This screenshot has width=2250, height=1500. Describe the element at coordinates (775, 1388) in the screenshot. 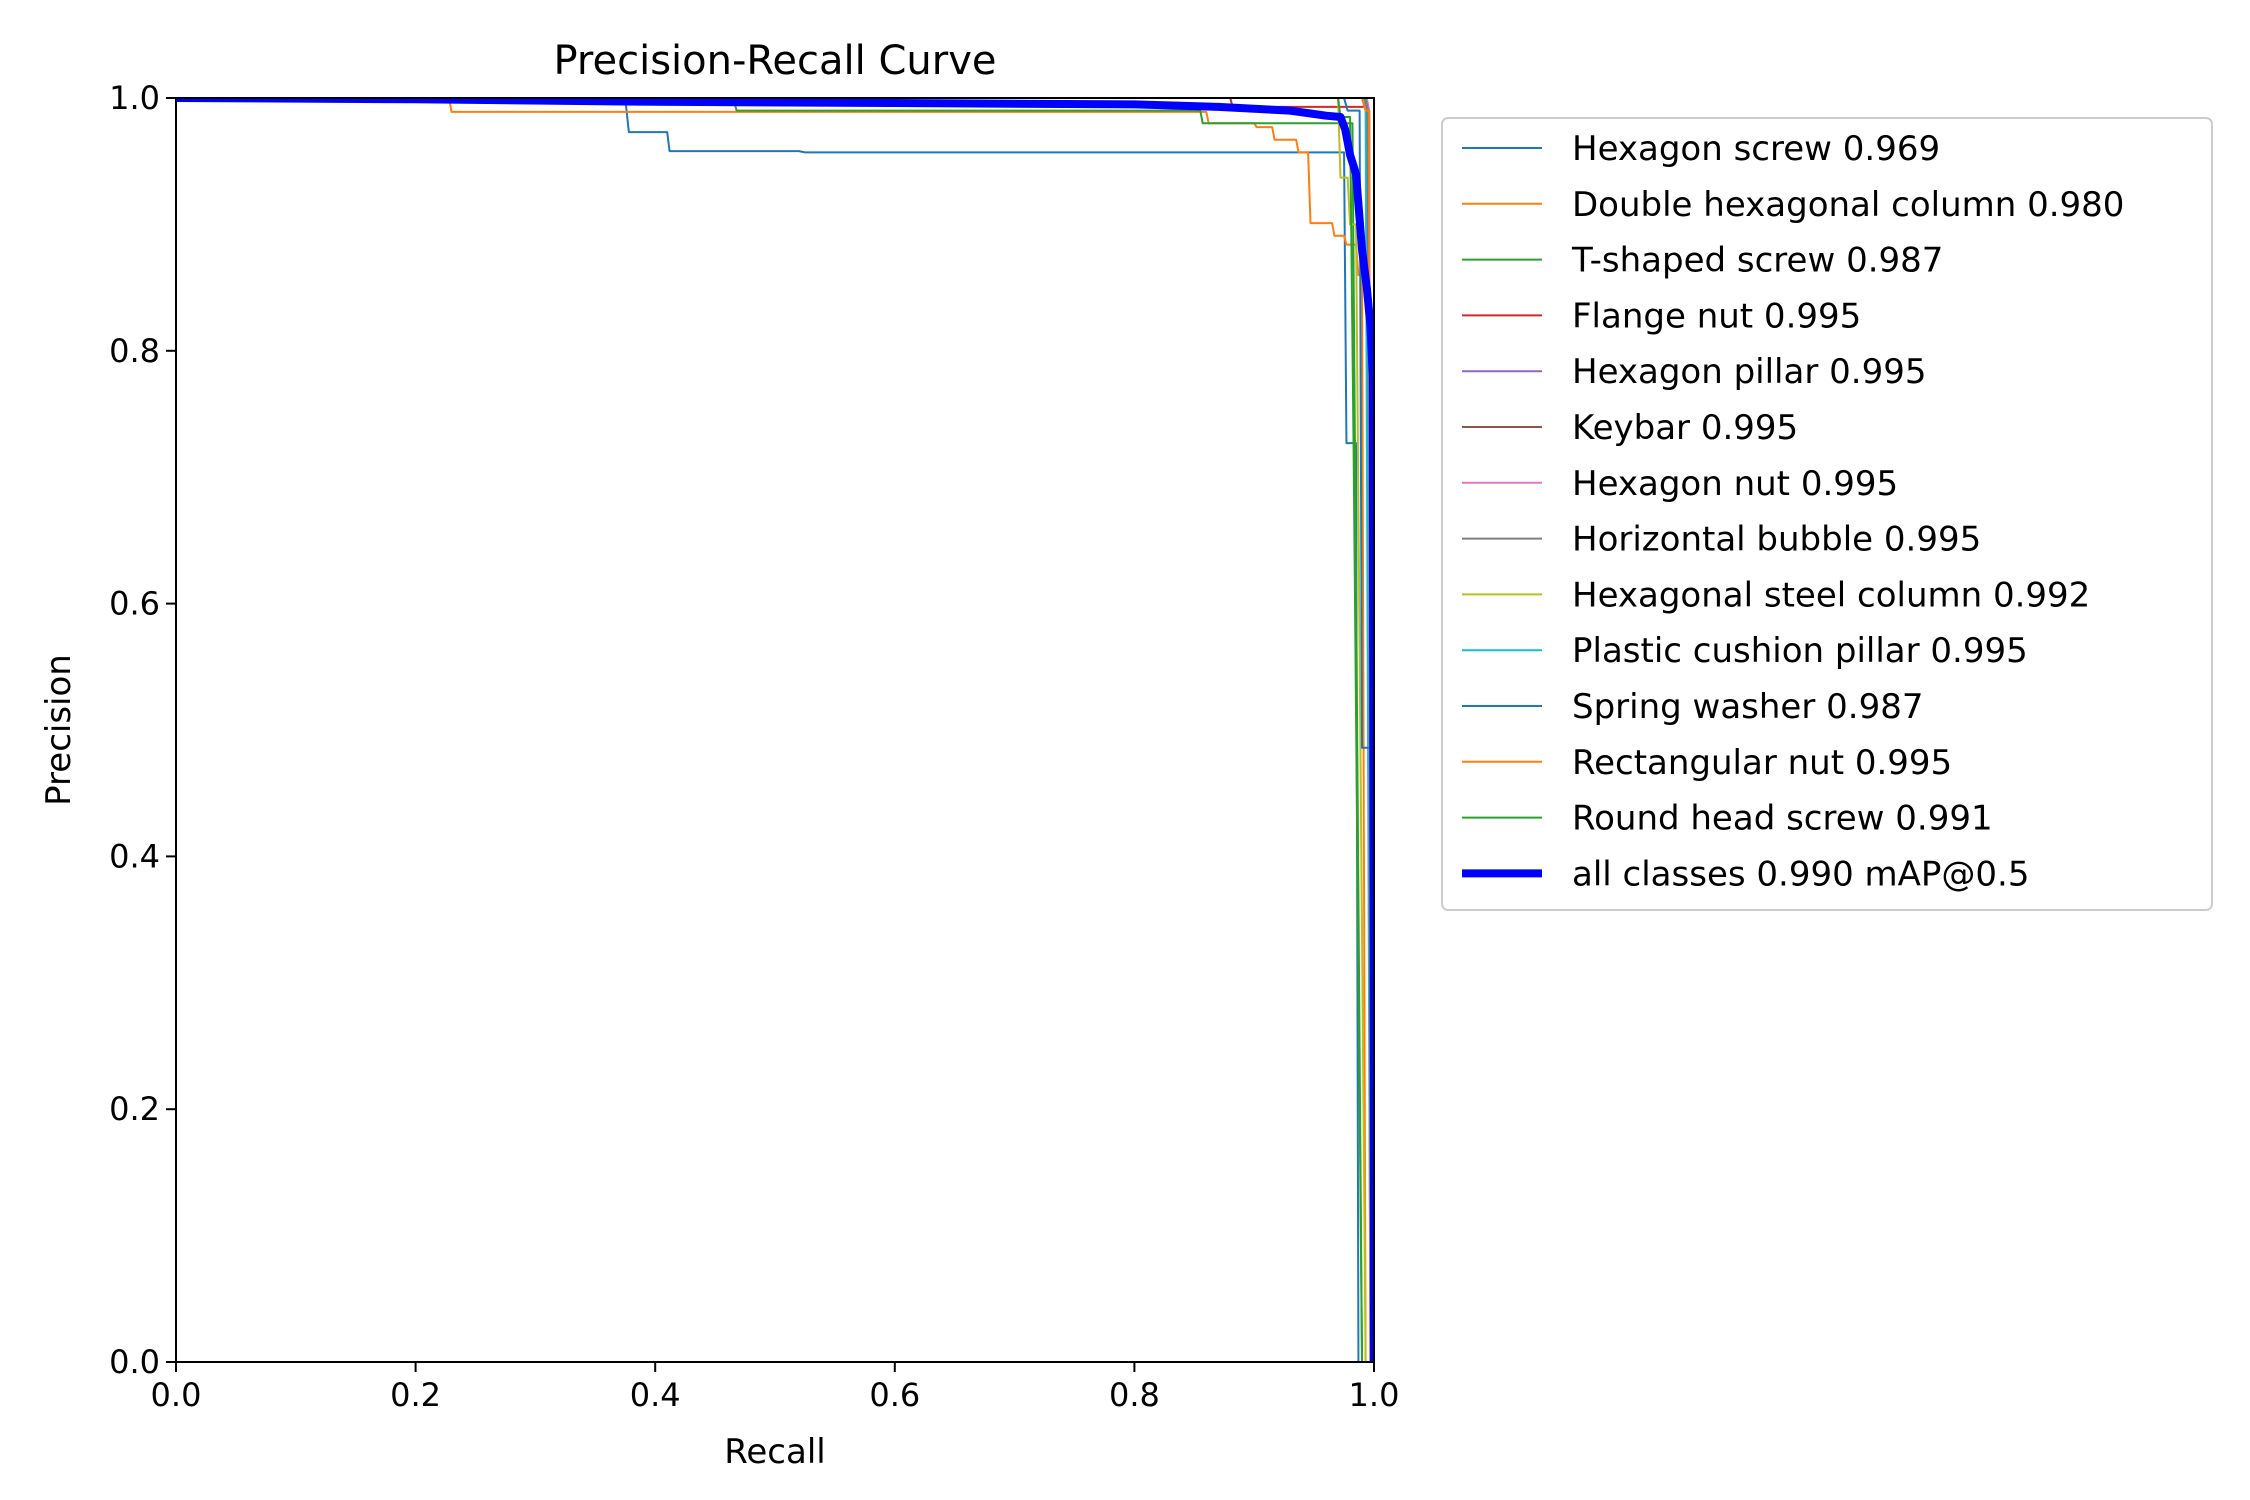

I see `x-axis: 0.0 0.2 0.4 0.6 0.8 1.0` at that location.